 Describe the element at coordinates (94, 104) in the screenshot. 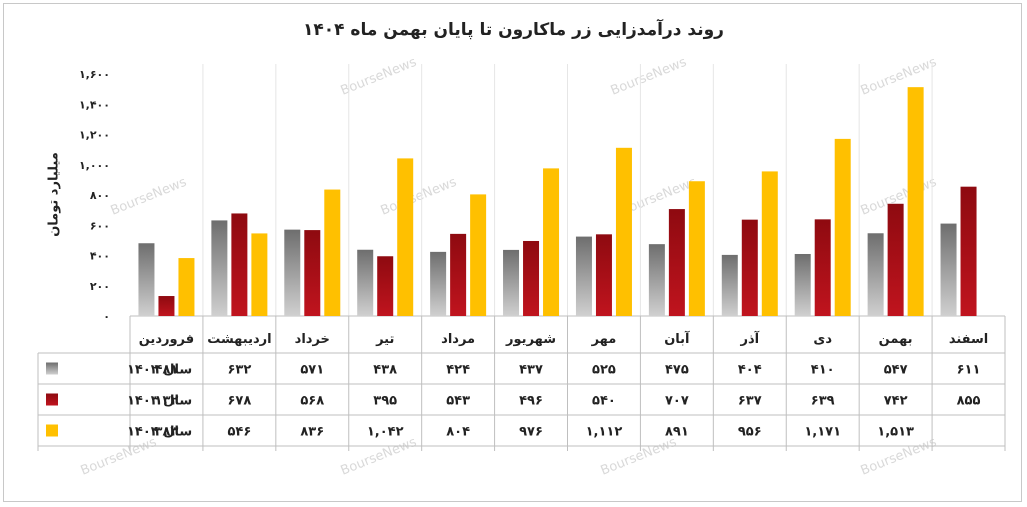

I see `y-tick-label: ۱,۴۰۰` at that location.